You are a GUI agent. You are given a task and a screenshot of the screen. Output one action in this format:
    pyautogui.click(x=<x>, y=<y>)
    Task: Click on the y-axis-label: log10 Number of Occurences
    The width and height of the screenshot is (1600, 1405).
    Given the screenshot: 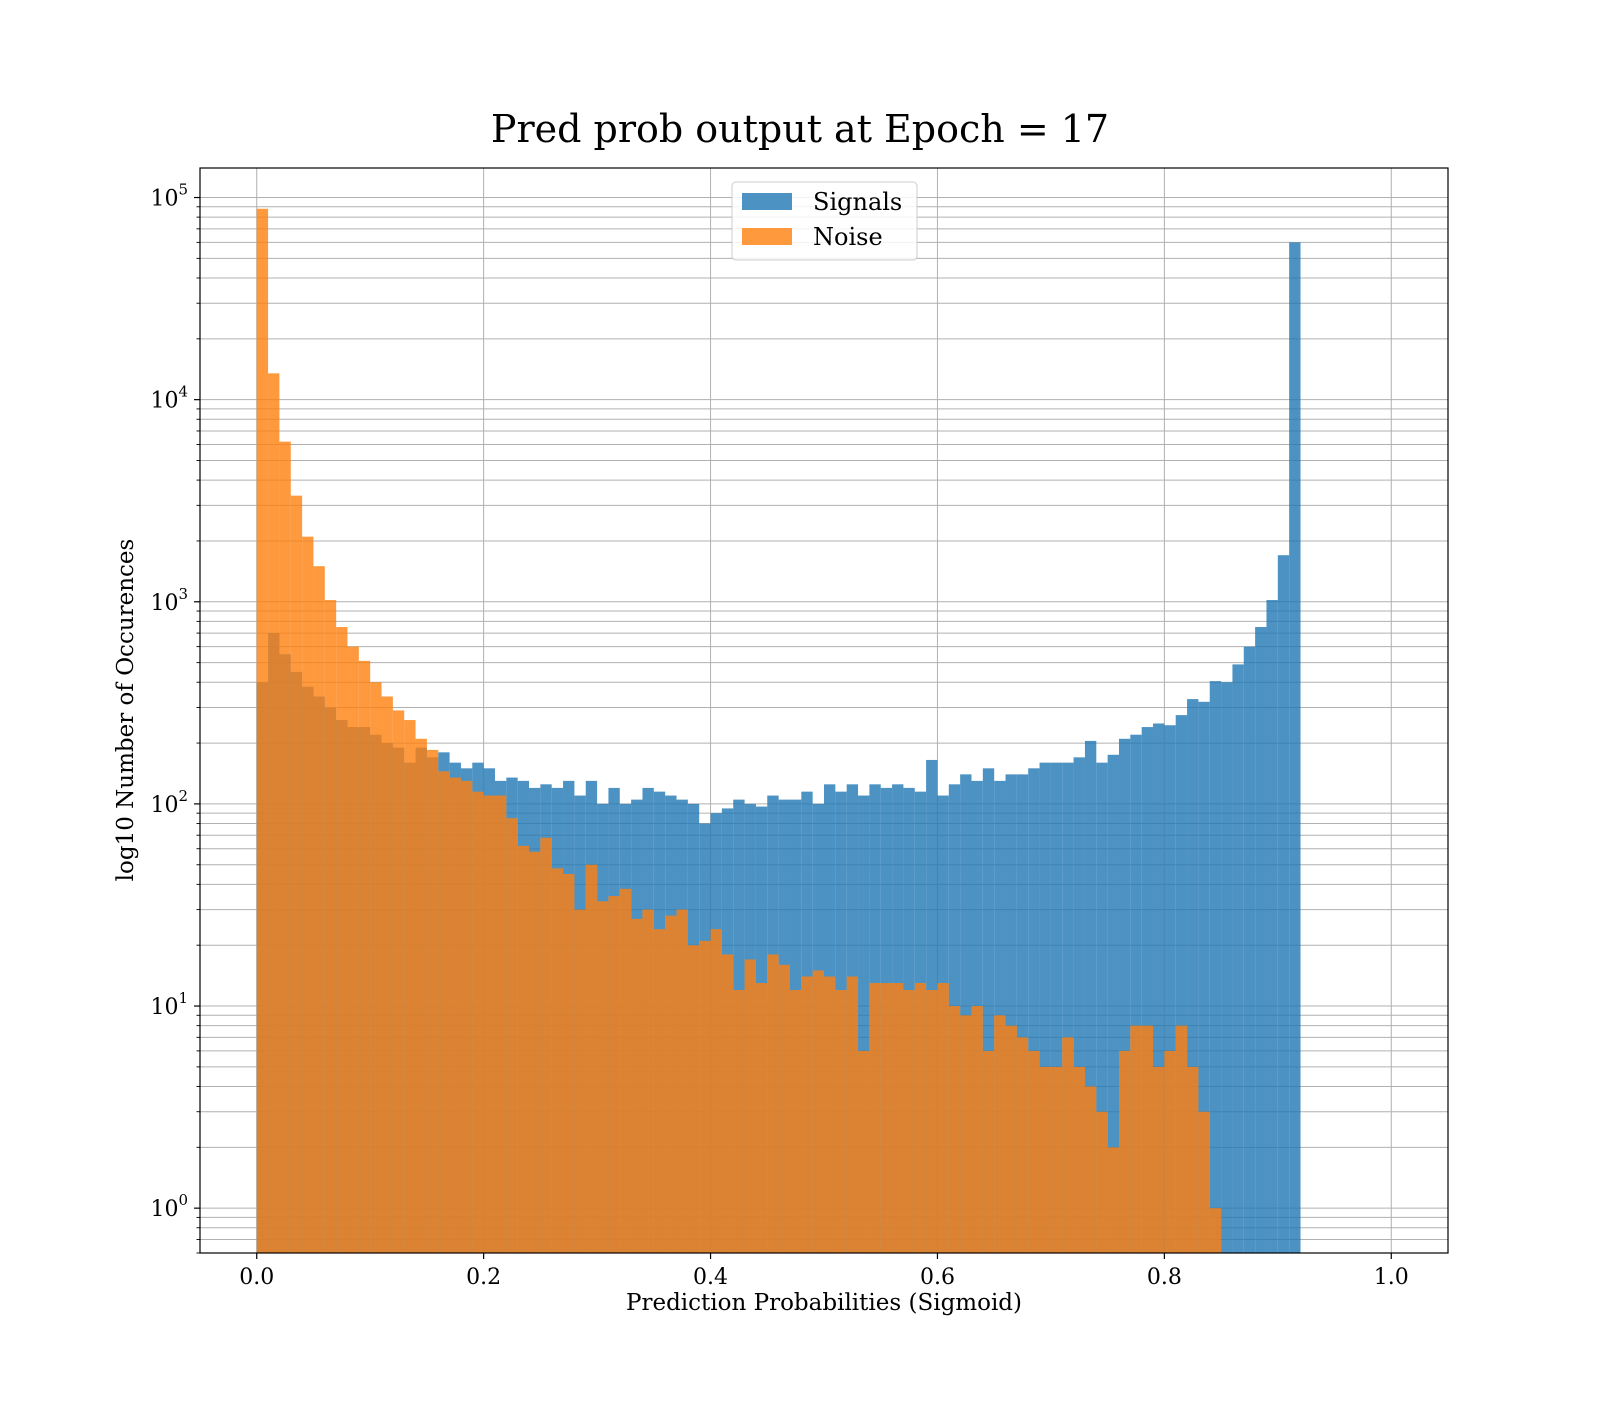 What is the action you would take?
    pyautogui.click(x=126, y=710)
    